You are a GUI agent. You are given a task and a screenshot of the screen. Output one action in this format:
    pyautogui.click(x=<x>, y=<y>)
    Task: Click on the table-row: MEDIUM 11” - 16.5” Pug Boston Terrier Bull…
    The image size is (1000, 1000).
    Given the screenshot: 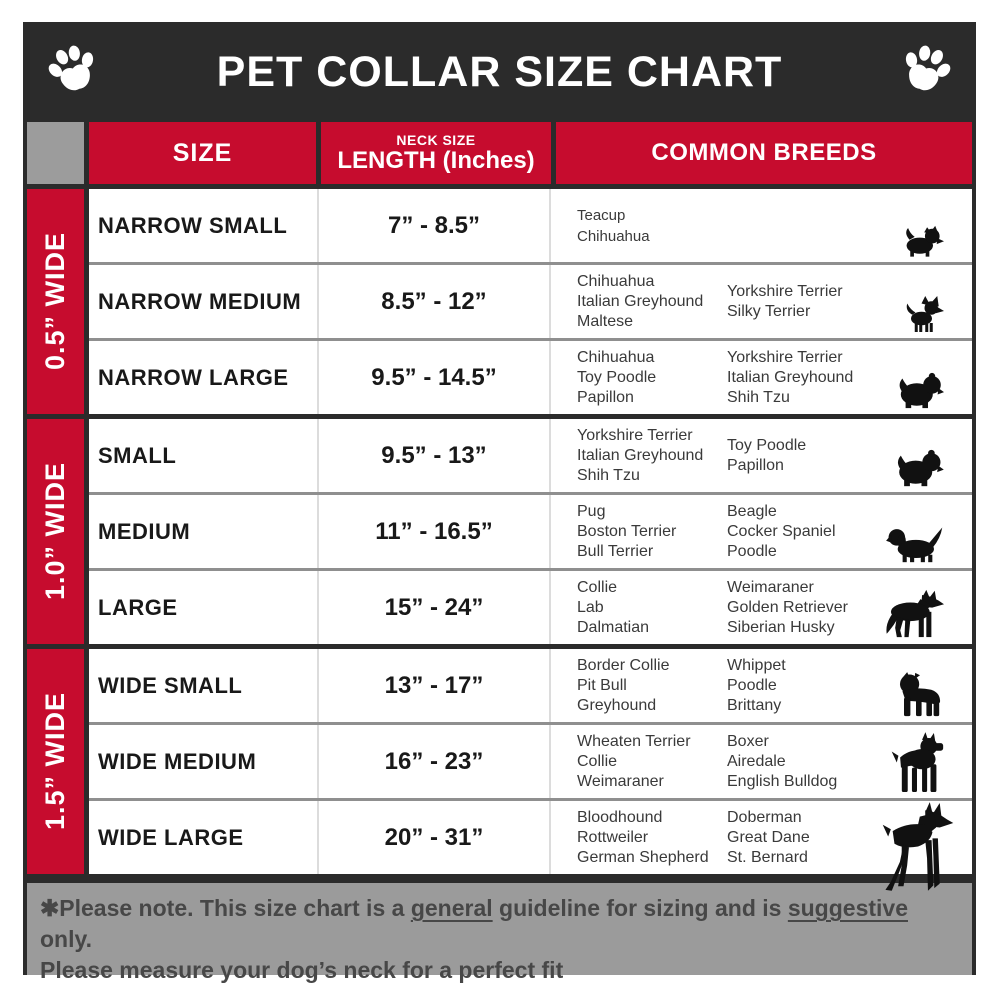 What is the action you would take?
    pyautogui.click(x=530, y=530)
    